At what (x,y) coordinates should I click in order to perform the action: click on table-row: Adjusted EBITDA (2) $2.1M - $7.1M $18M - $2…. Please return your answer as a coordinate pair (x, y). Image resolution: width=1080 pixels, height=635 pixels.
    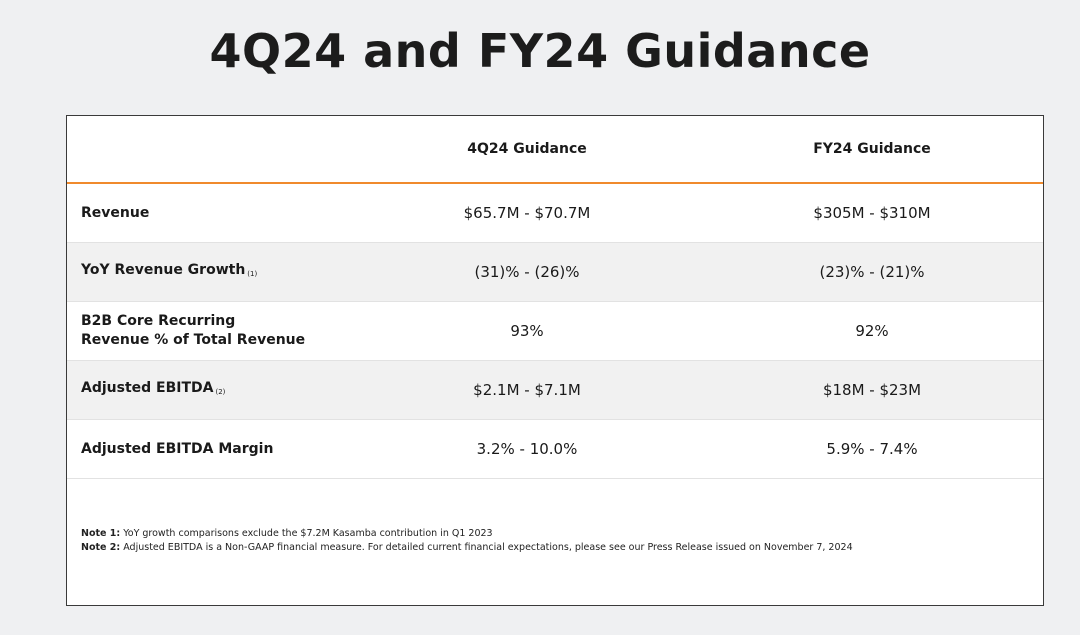
    Looking at the image, I should click on (555, 390).